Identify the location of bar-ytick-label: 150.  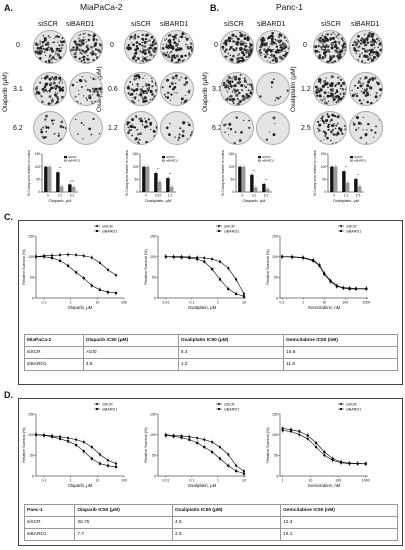
(232, 154).